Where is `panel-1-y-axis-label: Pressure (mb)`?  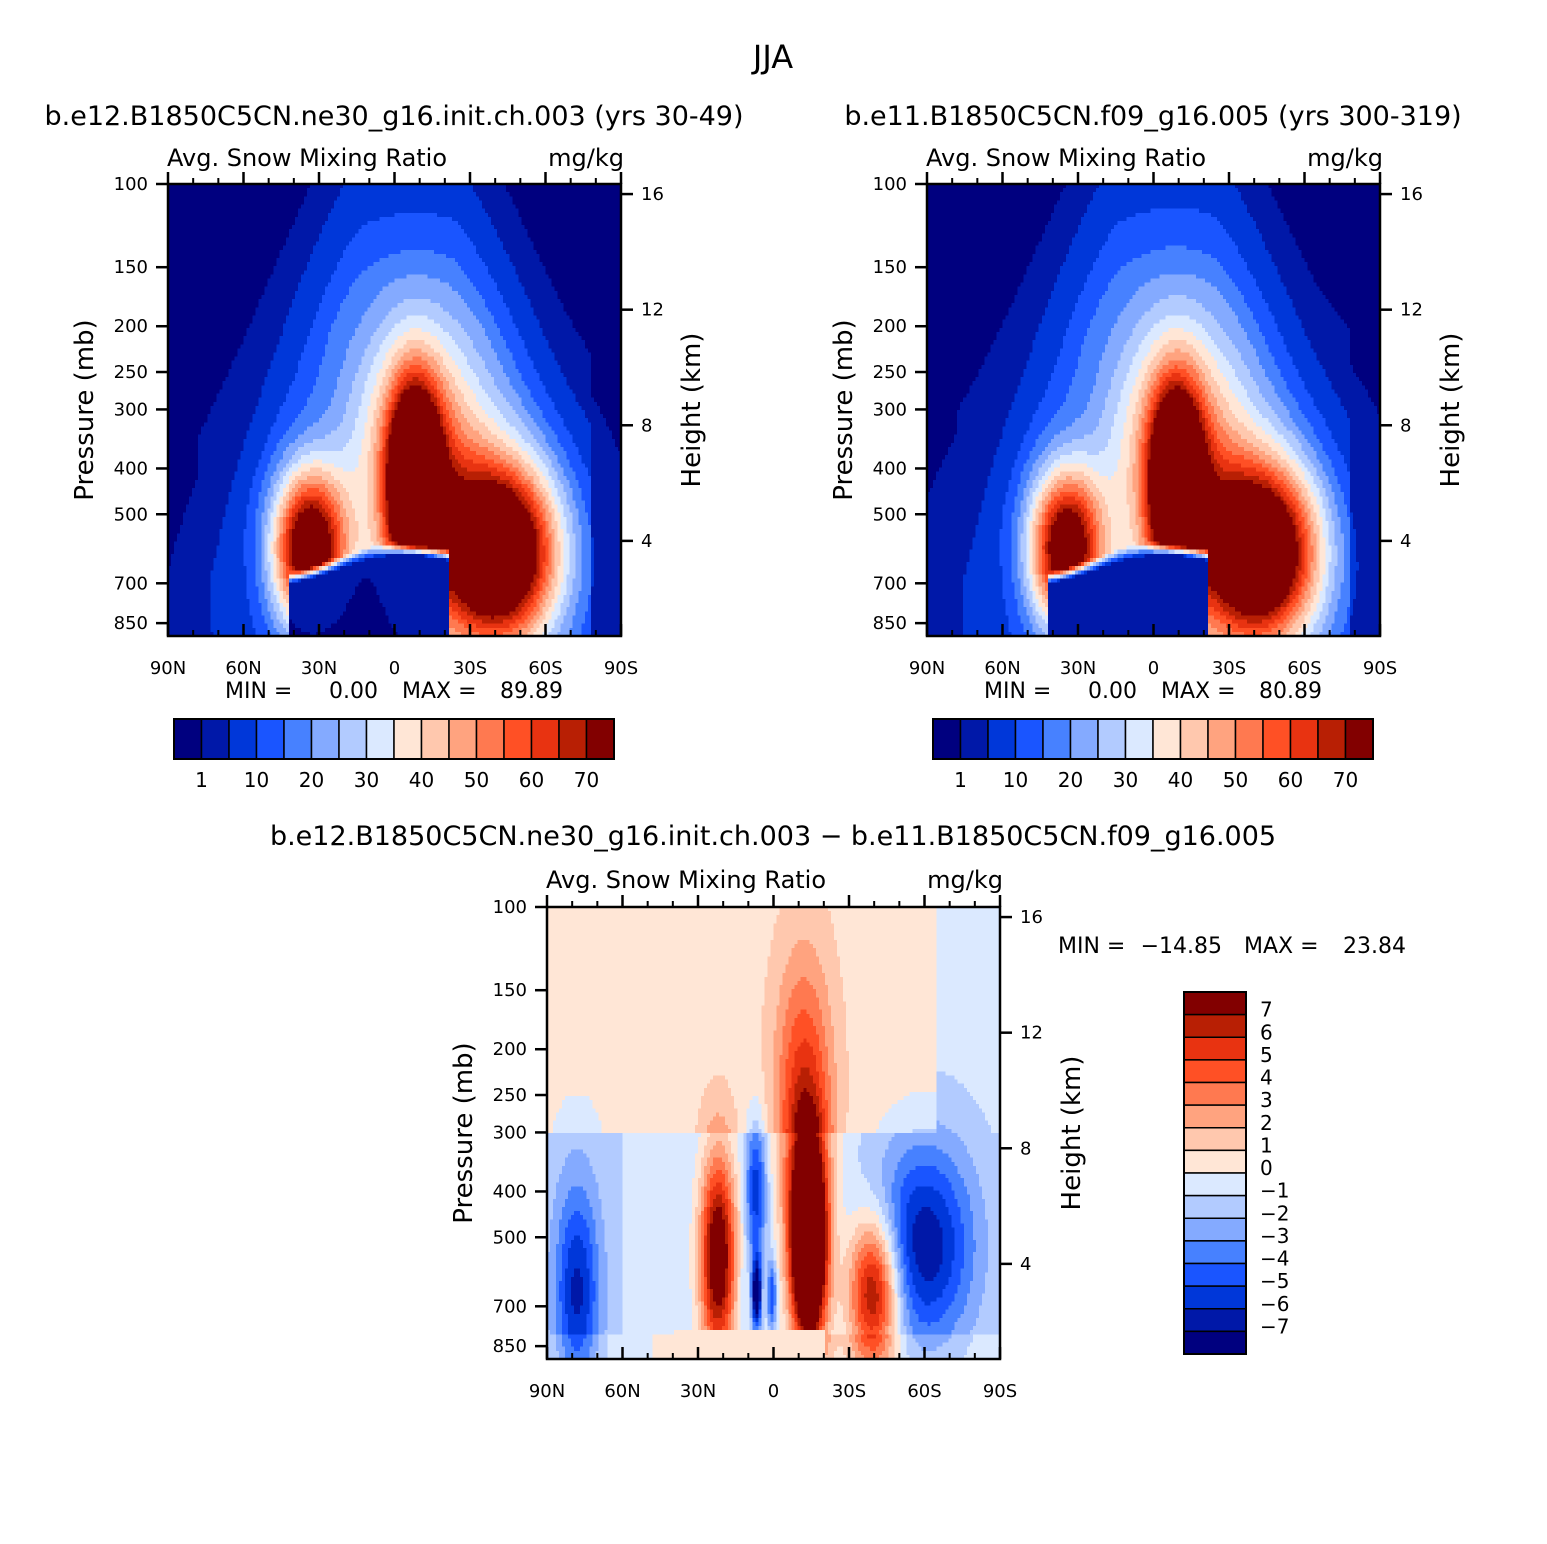 panel-1-y-axis-label: Pressure (mb) is located at coordinates (85, 409).